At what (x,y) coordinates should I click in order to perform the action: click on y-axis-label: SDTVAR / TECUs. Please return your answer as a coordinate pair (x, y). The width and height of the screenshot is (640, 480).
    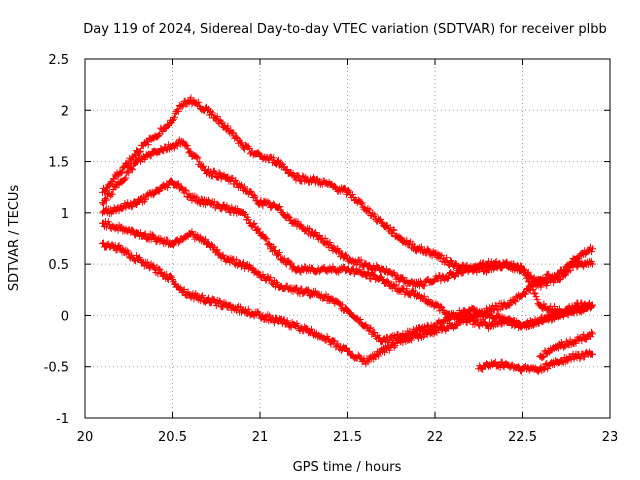
    Looking at the image, I should click on (14, 238).